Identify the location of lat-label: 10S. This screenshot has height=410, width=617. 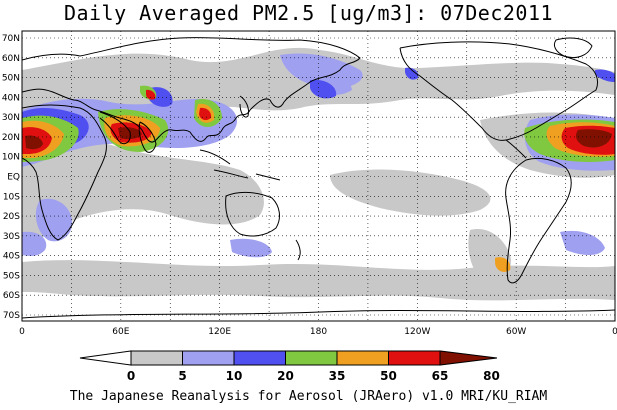
(11, 197).